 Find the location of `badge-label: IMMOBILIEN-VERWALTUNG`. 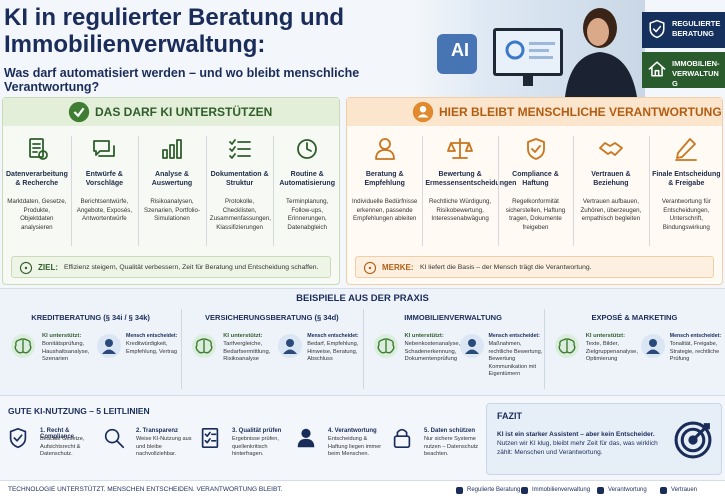

badge-label: IMMOBILIEN-VERWALTUNG is located at coordinates (696, 73).